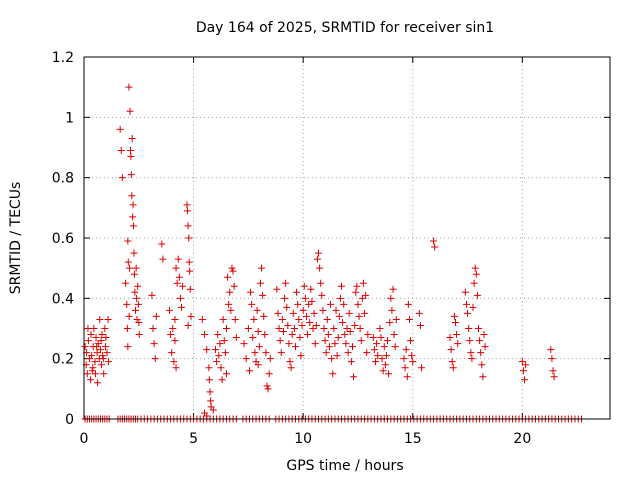 This screenshot has width=640, height=480. Describe the element at coordinates (69, 420) in the screenshot. I see `y-tick-label: 0` at that location.